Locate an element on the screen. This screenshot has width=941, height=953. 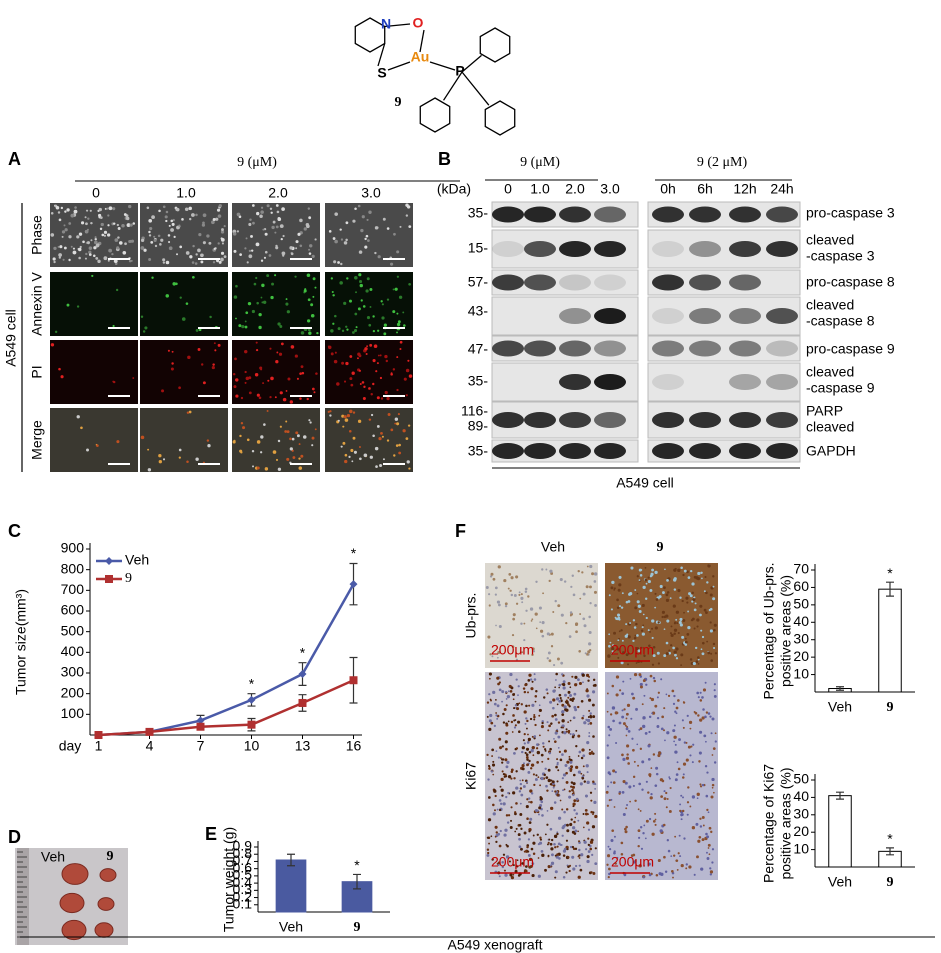
atom-label: Au is located at coordinates (420, 57).